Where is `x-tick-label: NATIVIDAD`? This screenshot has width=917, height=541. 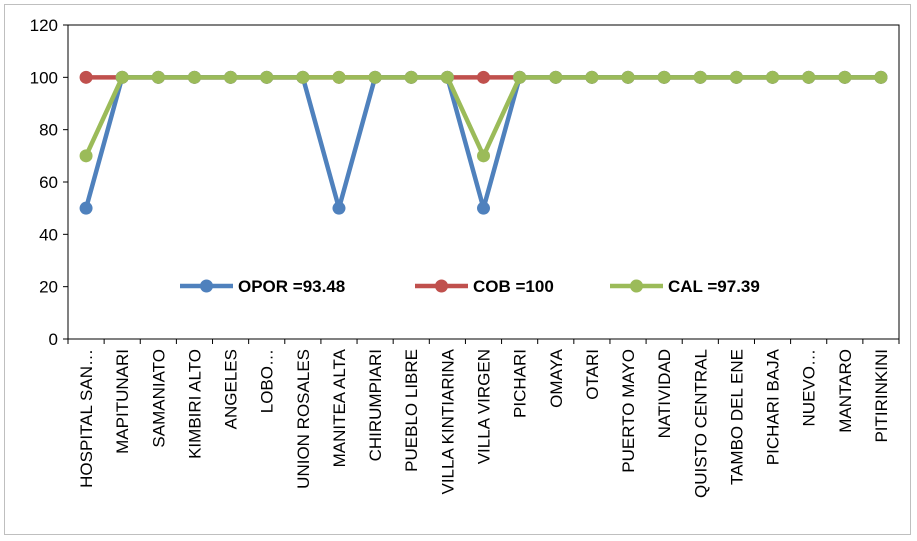 x-tick-label: NATIVIDAD is located at coordinates (664, 393).